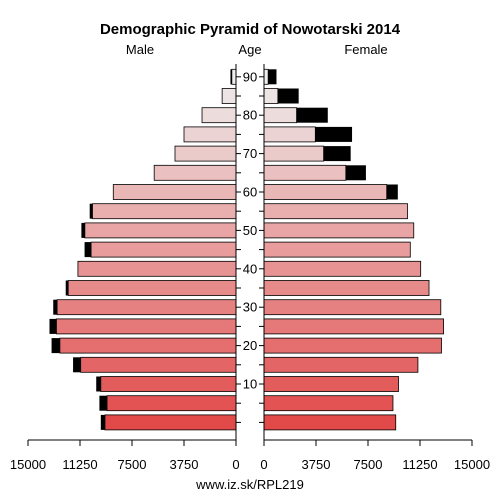 Image resolution: width=500 pixels, height=500 pixels. I want to click on female-excess-bar-90+, so click(272, 77).